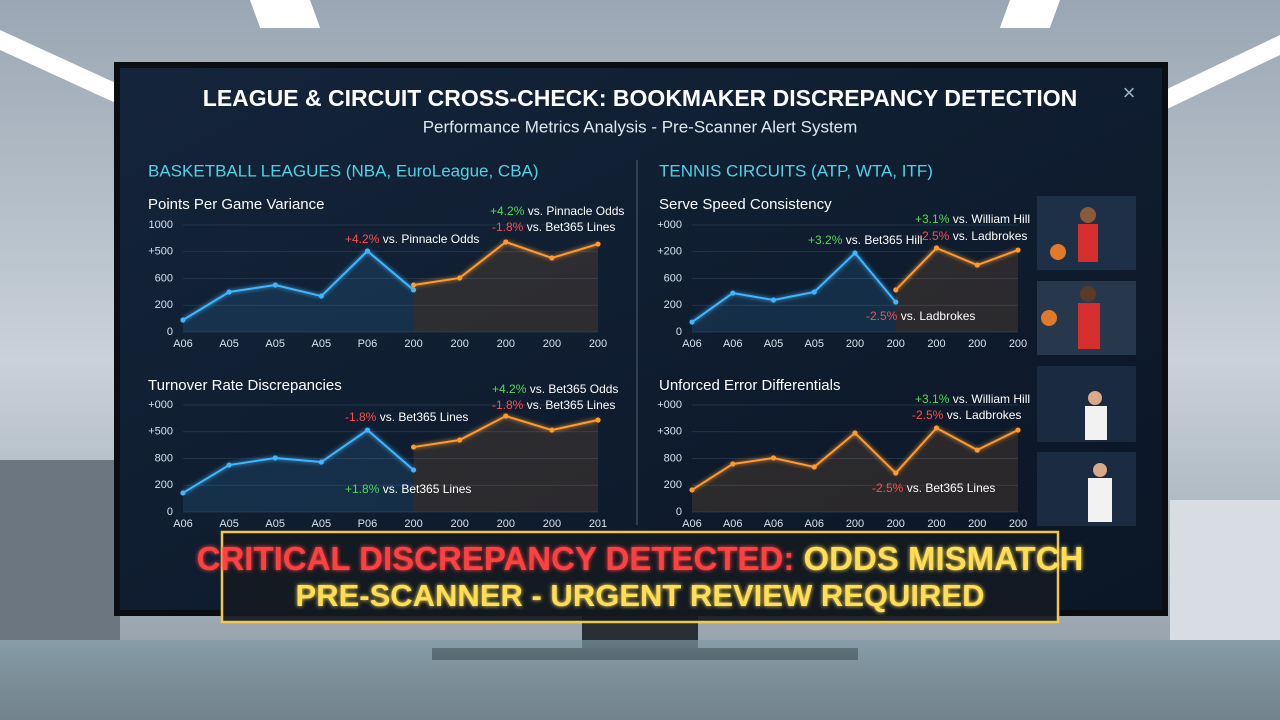 This screenshot has width=1280, height=720. Describe the element at coordinates (1225, 570) in the screenshot. I see `desk` at that location.